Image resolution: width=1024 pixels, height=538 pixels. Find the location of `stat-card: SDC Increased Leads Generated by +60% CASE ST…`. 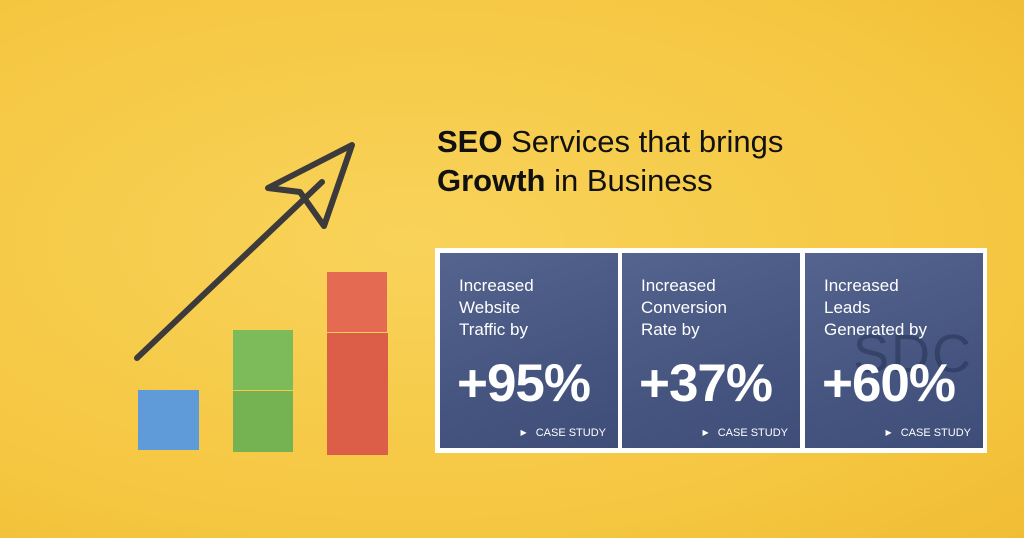

stat-card: SDC Increased Leads Generated by +60% CASE ST… is located at coordinates (894, 350).